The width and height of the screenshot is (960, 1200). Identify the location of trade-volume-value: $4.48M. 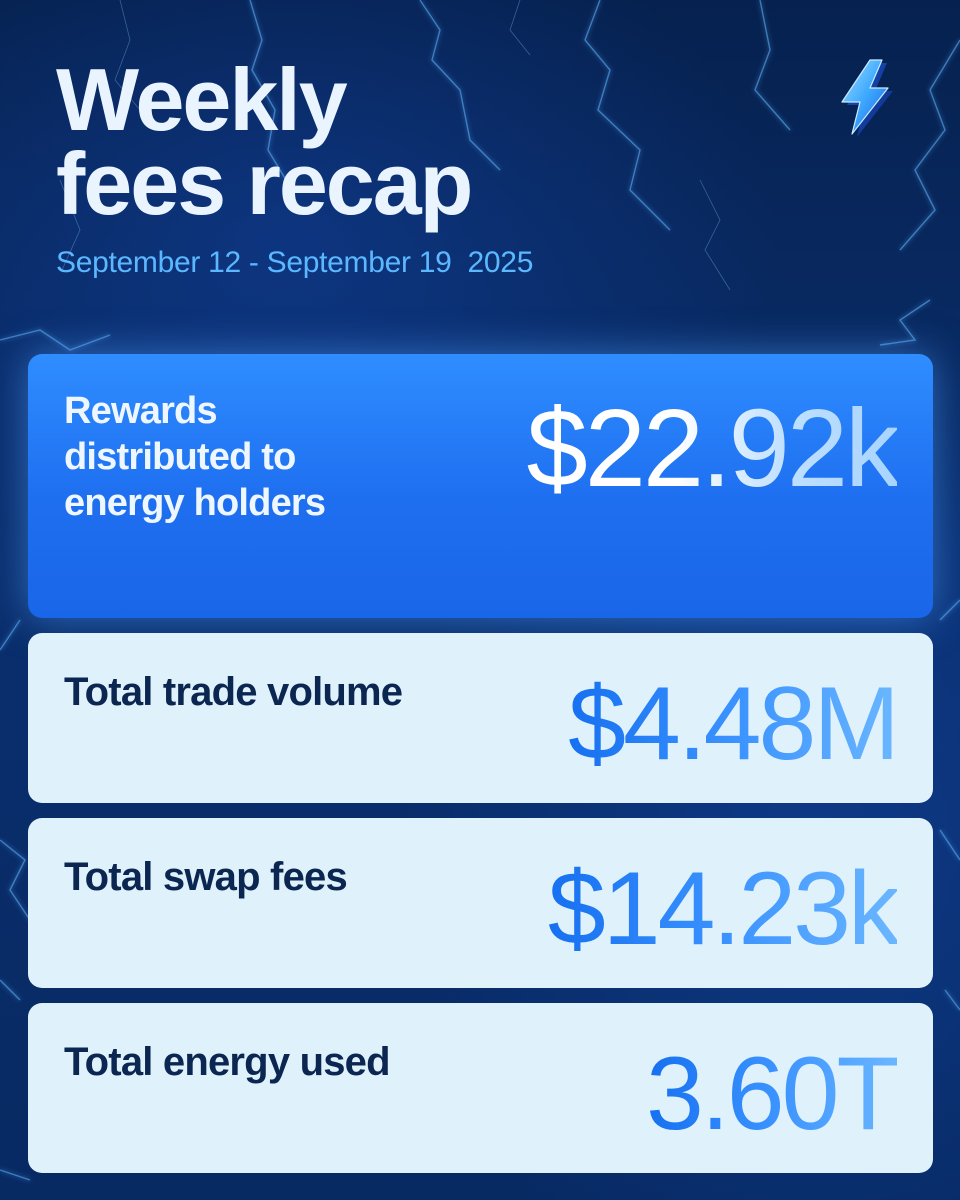
(734, 724).